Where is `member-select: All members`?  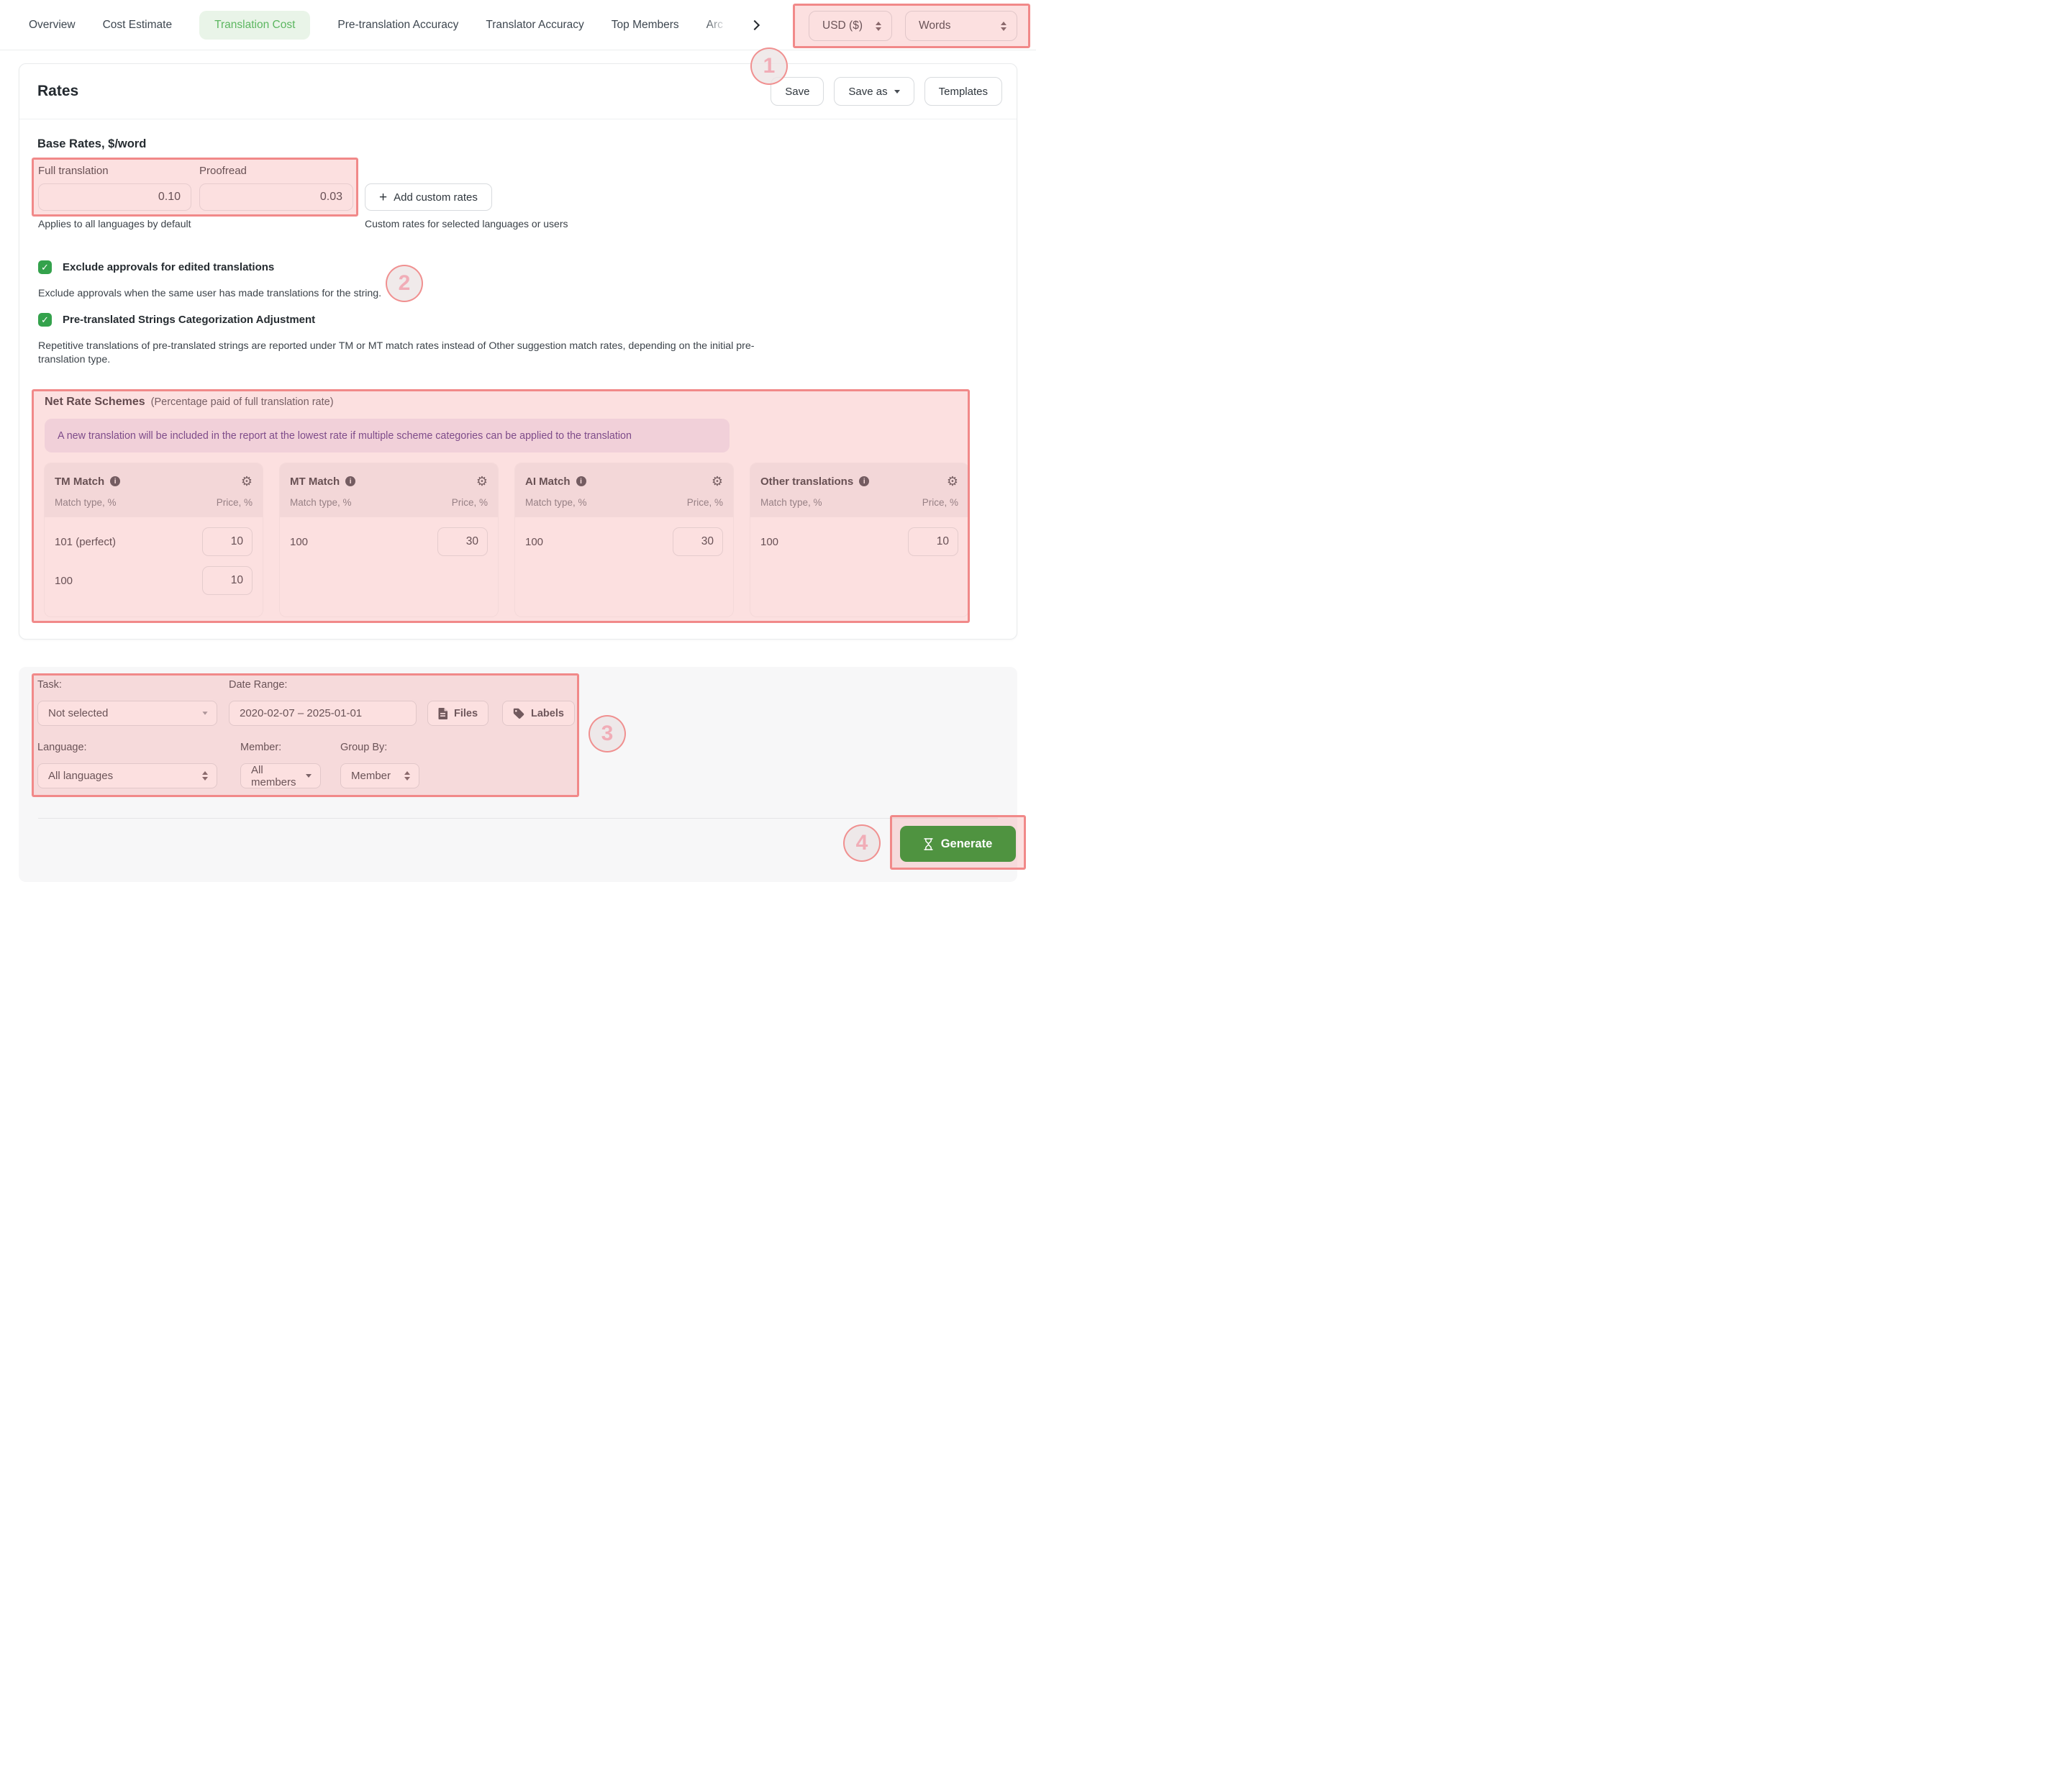 member-select: All members is located at coordinates (280, 775).